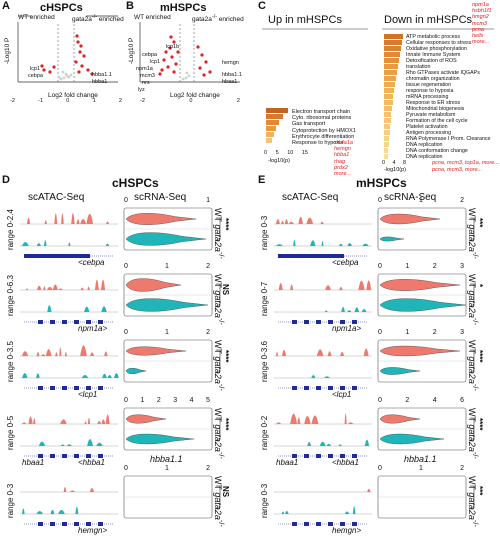 The image size is (500, 537). What do you see at coordinates (10, 500) in the screenshot?
I see `d-track-4-range: range 0-3` at bounding box center [10, 500].